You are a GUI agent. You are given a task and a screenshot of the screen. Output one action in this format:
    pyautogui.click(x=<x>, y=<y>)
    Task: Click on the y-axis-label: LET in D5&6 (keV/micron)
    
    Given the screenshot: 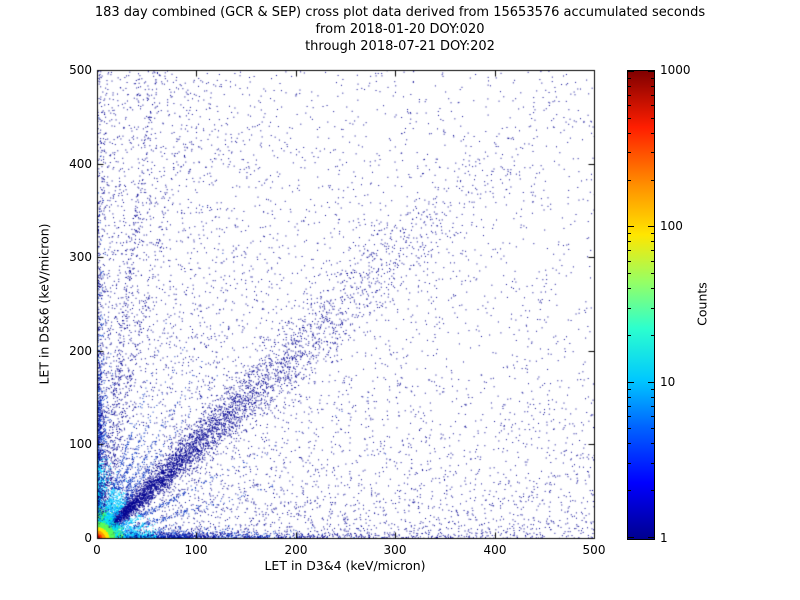 What is the action you would take?
    pyautogui.click(x=44, y=304)
    